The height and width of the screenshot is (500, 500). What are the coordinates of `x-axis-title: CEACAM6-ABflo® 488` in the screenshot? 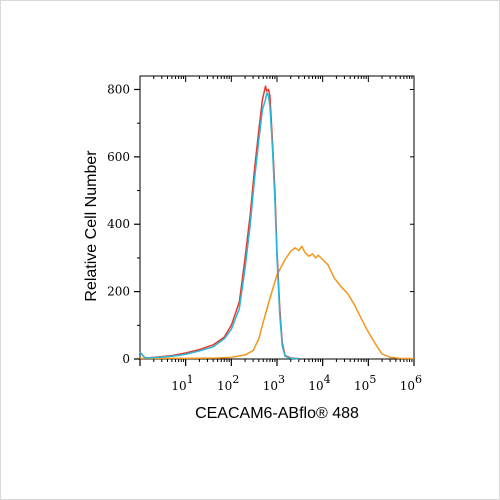 It's located at (277, 413).